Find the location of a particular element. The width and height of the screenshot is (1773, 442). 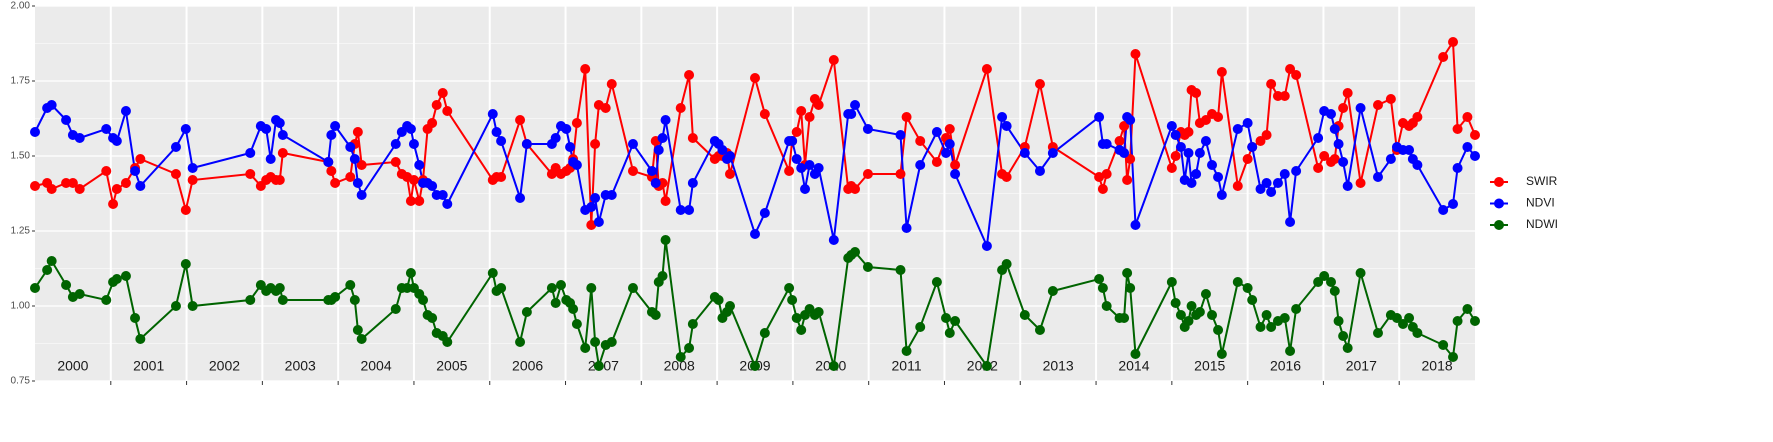

x-tick-label: 2017 is located at coordinates (1361, 366).